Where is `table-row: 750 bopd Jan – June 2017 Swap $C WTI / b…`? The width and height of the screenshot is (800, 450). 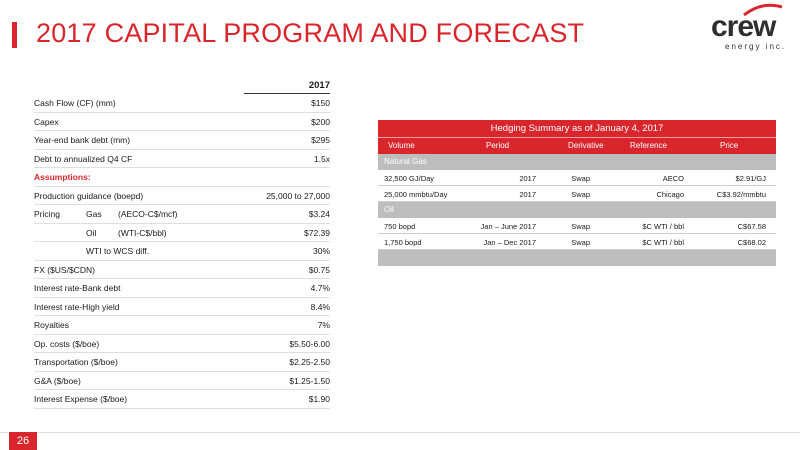 table-row: 750 bopd Jan – June 2017 Swap $C WTI / b… is located at coordinates (577, 226).